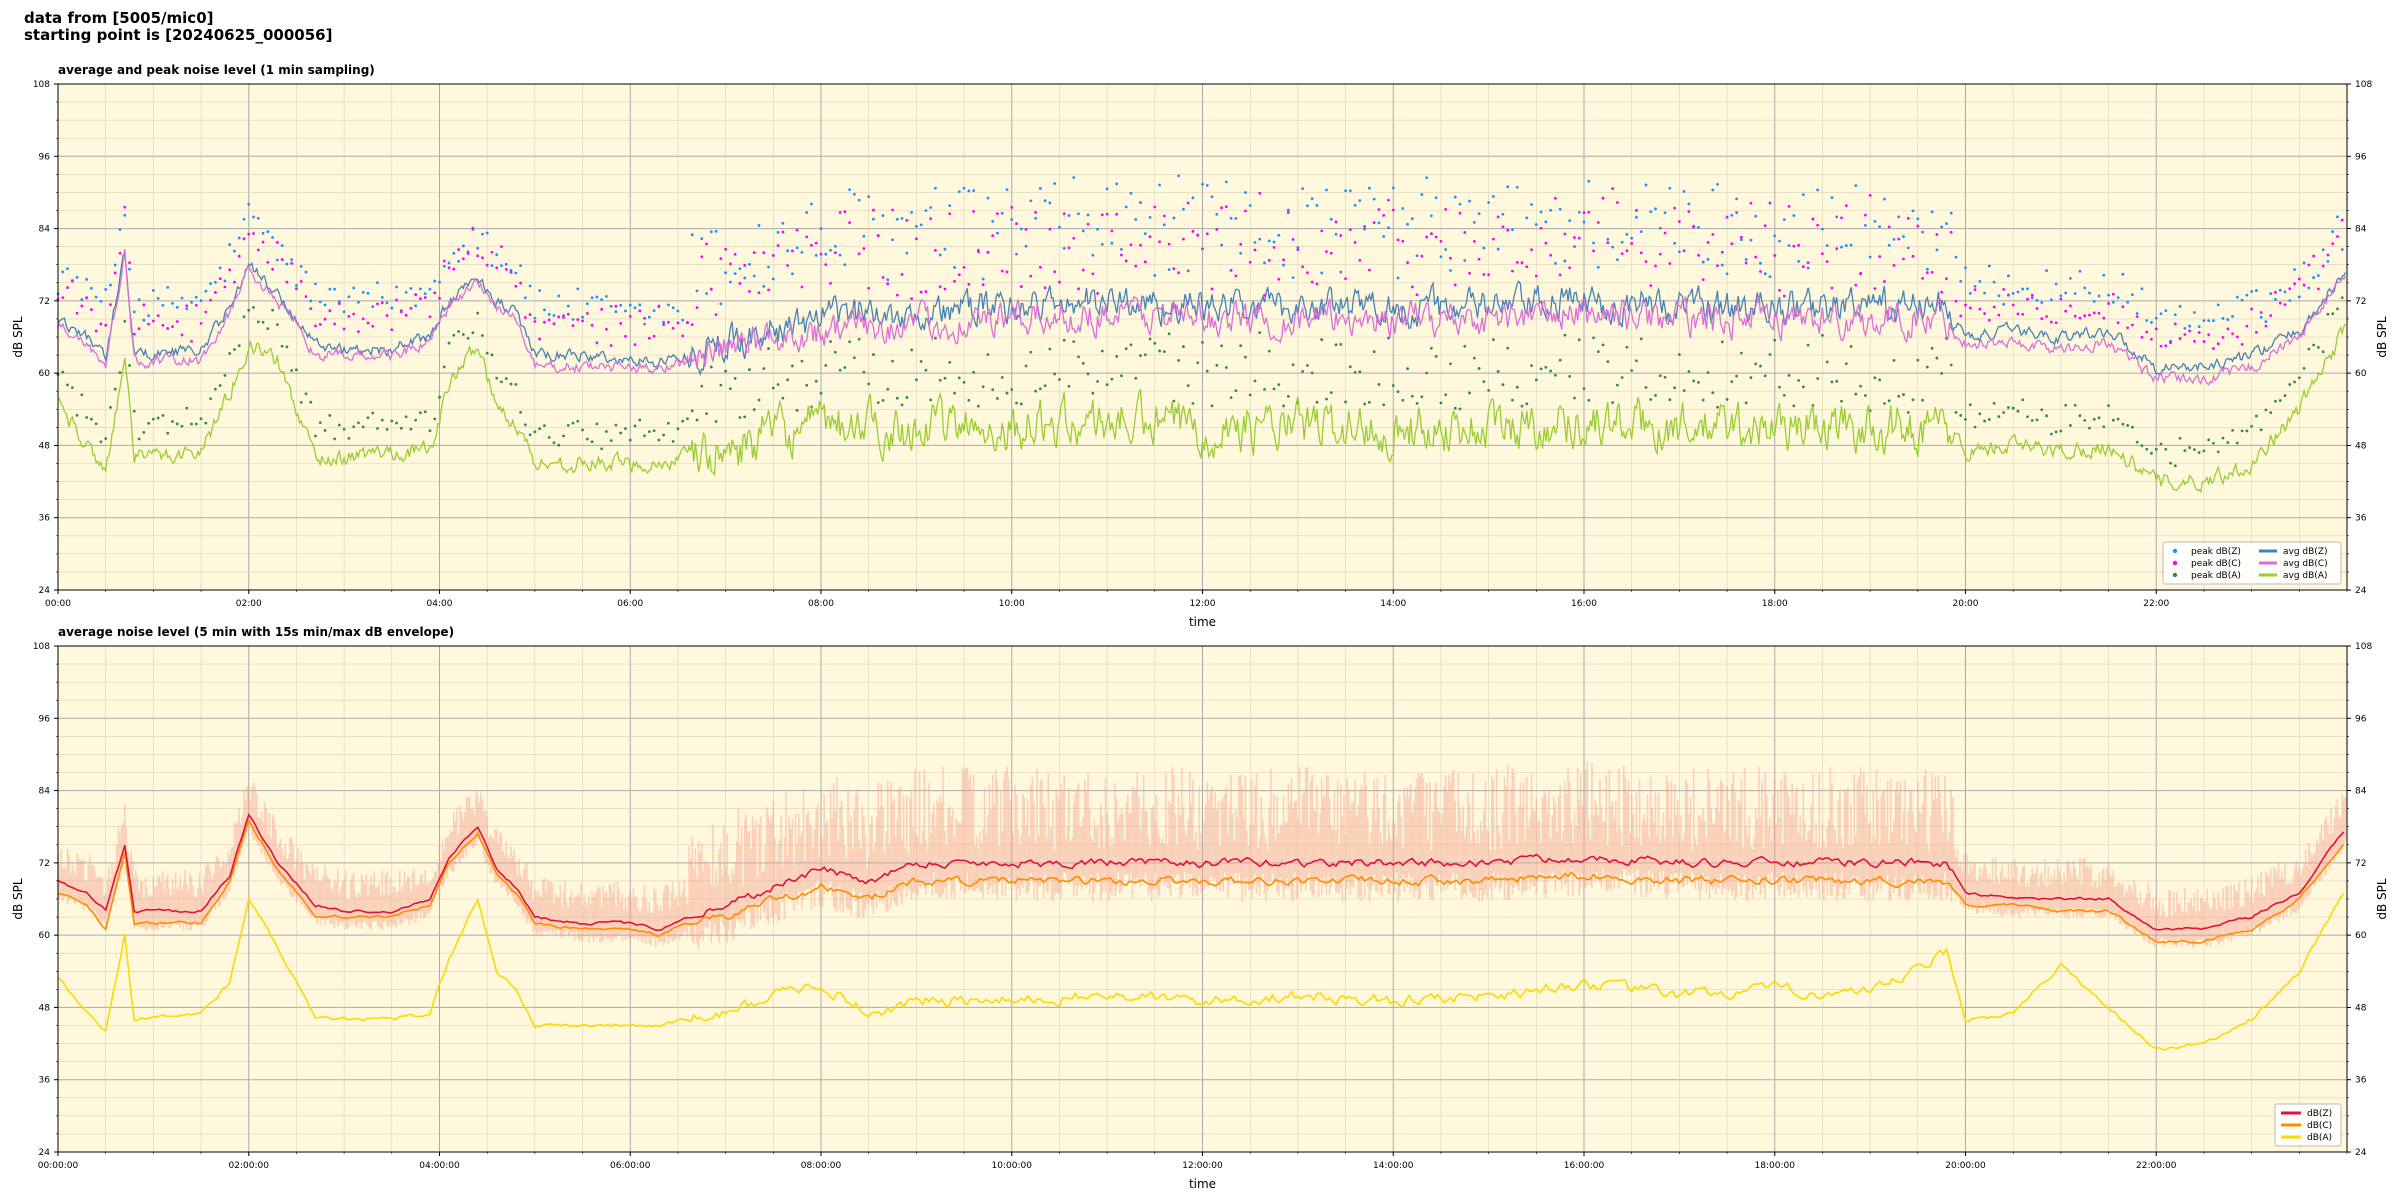  Describe the element at coordinates (2319, 1126) in the screenshot. I see `legend-label: dB(C)` at that location.